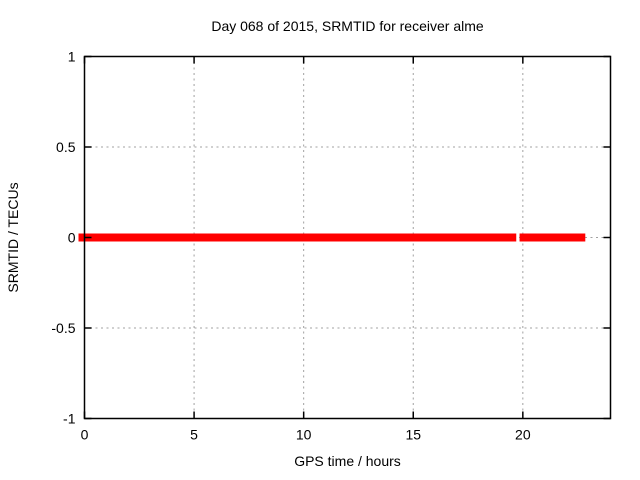 Image resolution: width=640 pixels, height=480 pixels. I want to click on x-tick-label: 15, so click(413, 435).